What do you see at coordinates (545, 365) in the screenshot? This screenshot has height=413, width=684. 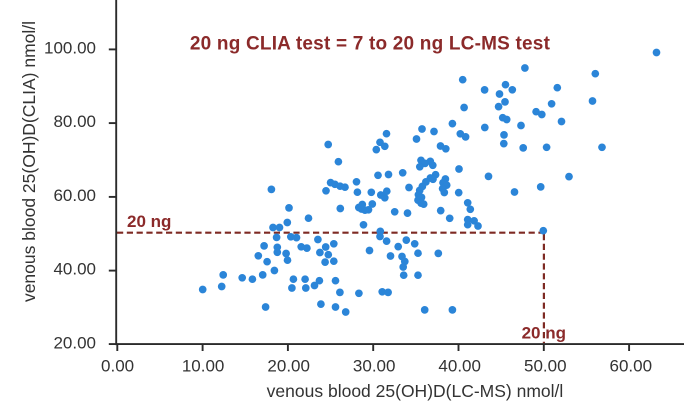 I see `svg-text: 50.00` at bounding box center [545, 365].